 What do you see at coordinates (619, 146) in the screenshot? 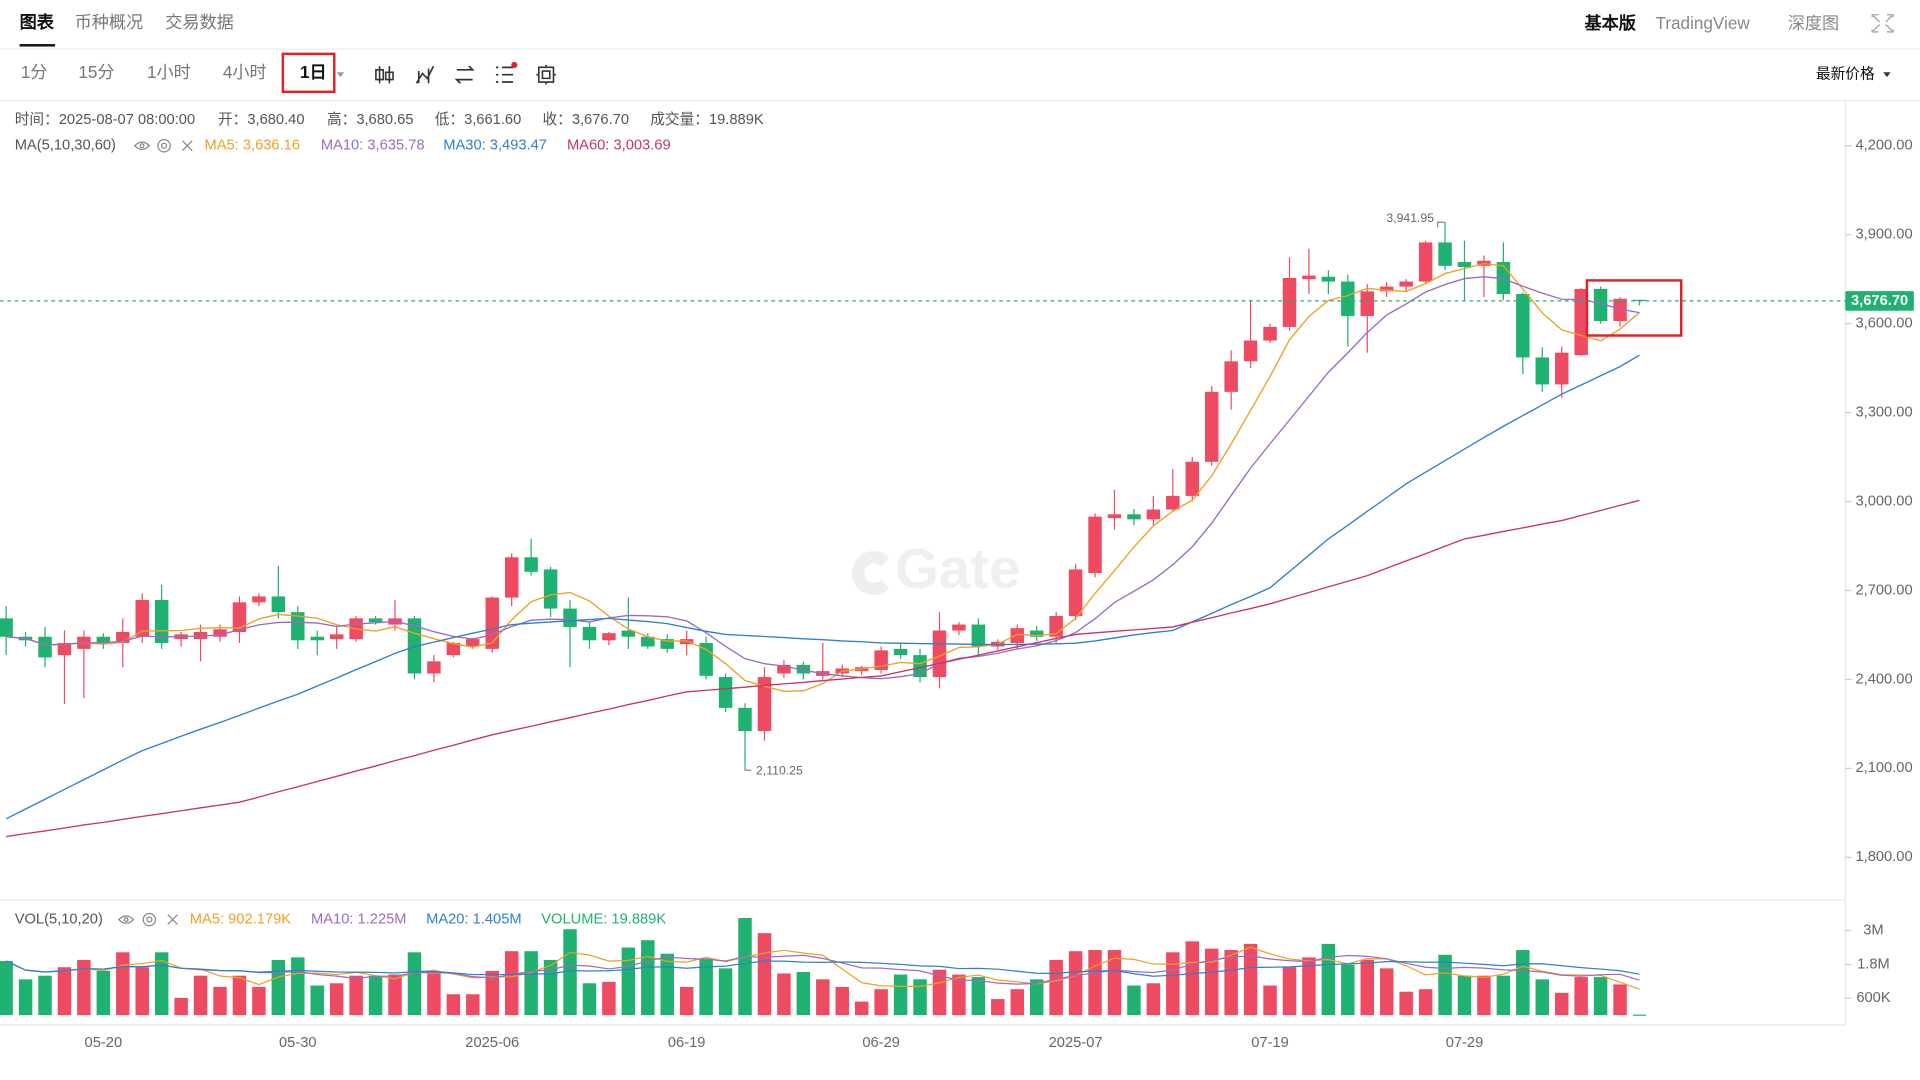
I see `ma-legend: MA60: 3,003.69` at bounding box center [619, 146].